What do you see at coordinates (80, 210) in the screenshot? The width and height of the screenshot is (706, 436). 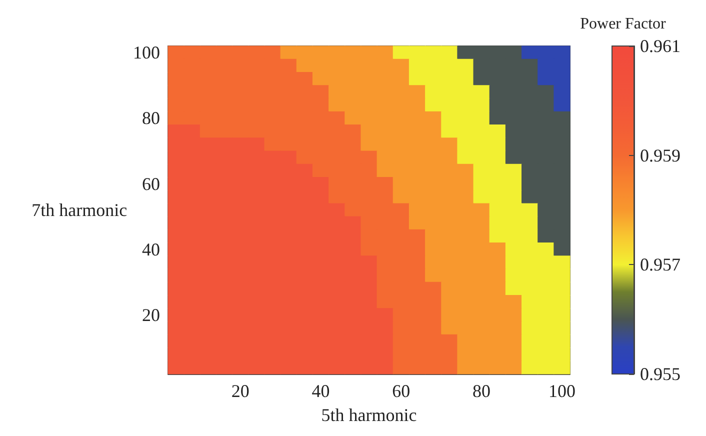 I see `y-axis-title: 7th harmonic` at bounding box center [80, 210].